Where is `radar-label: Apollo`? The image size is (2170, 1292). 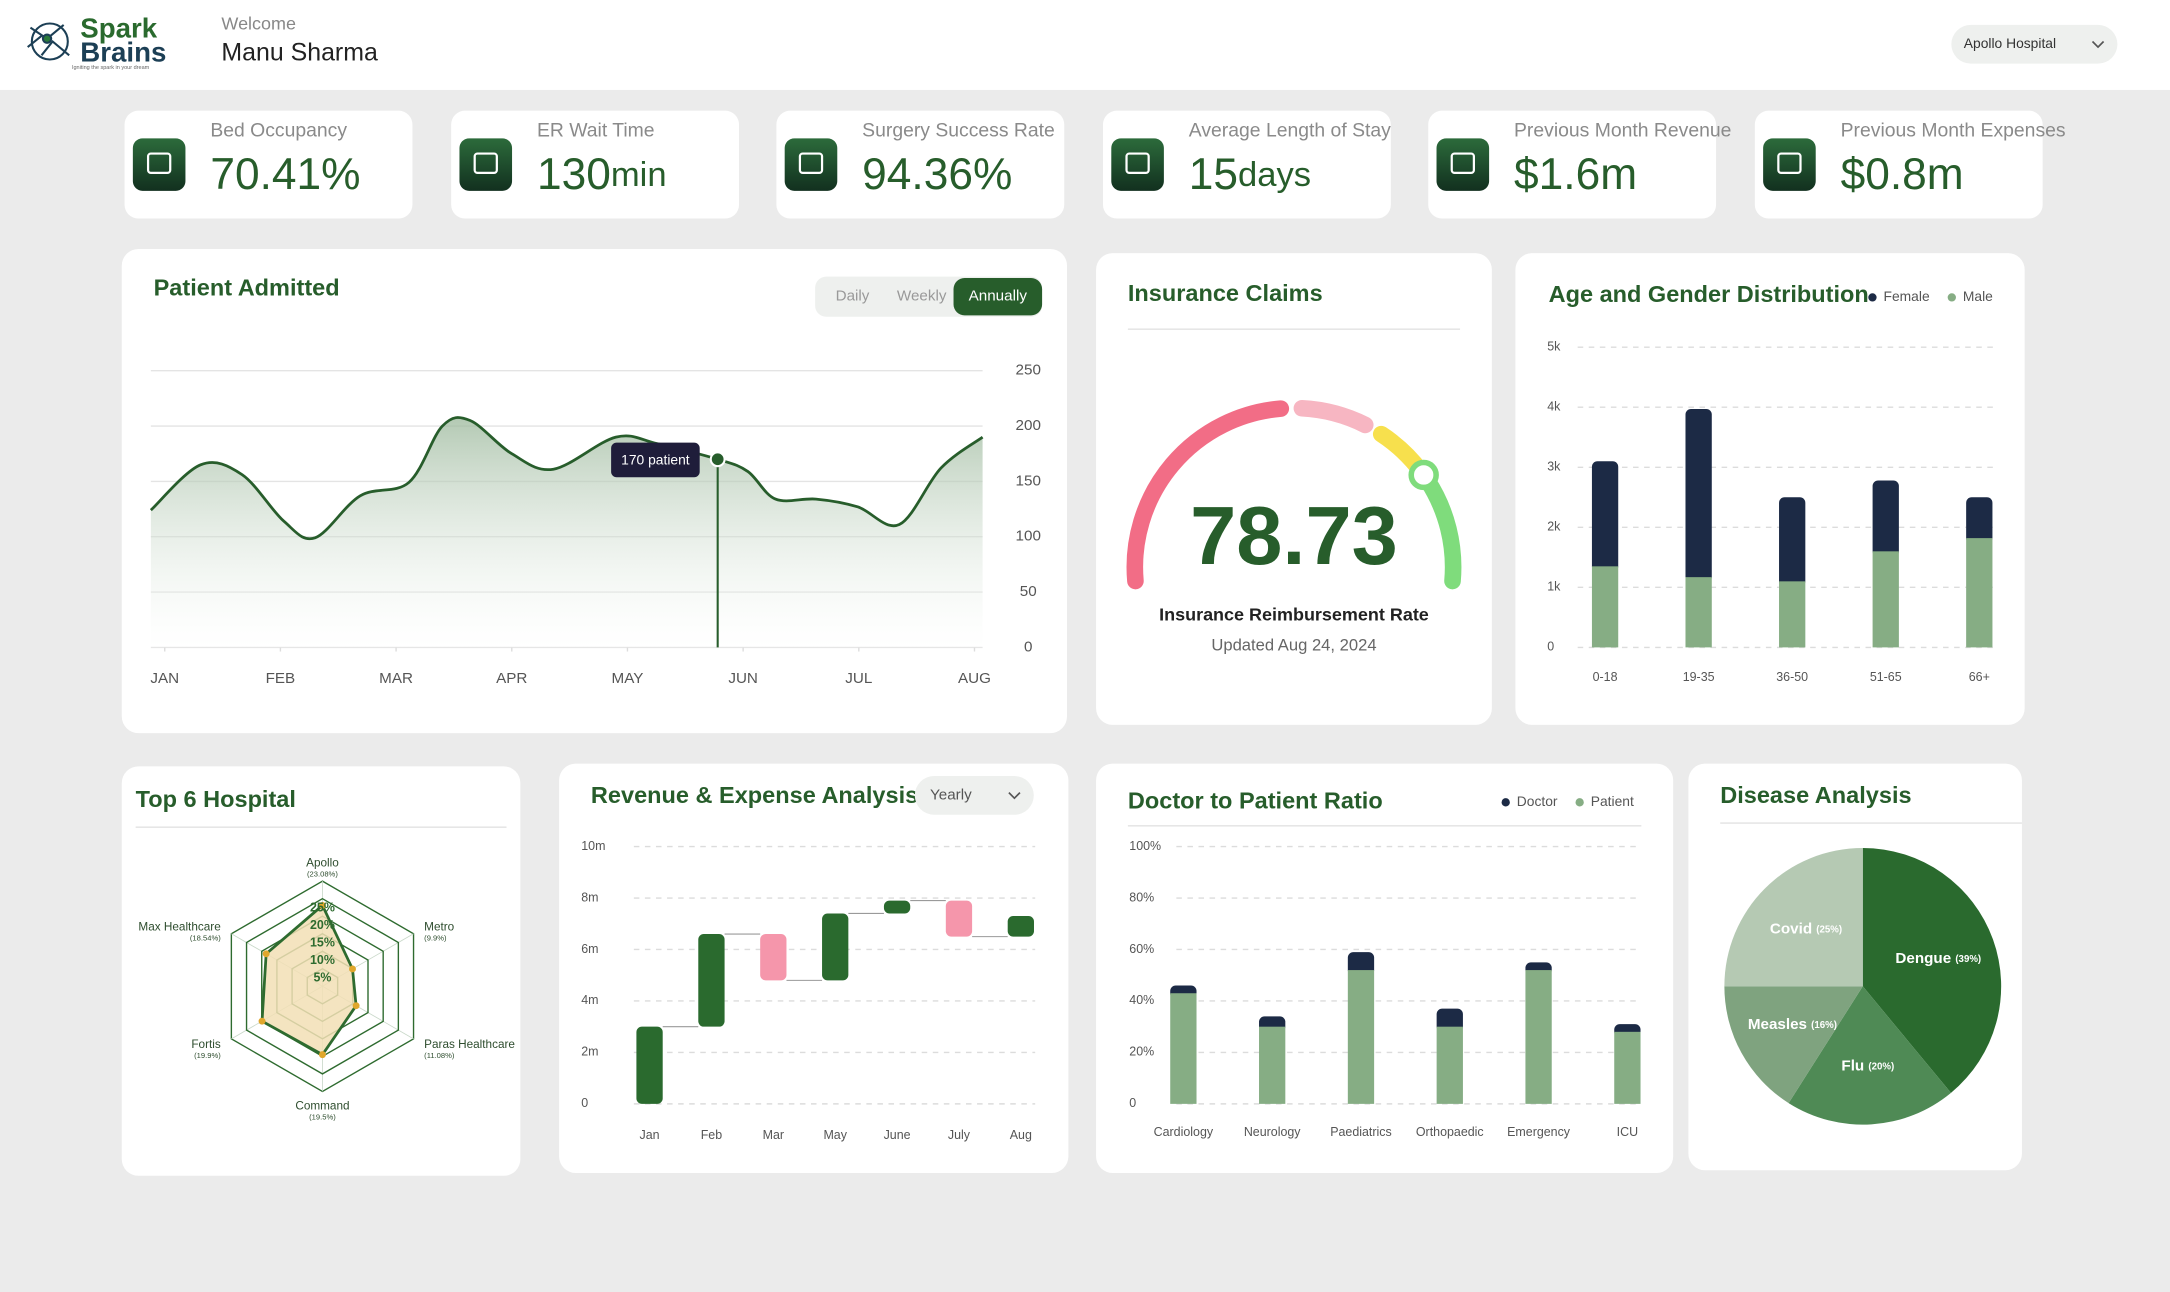
radar-label: Apollo is located at coordinates (322, 862).